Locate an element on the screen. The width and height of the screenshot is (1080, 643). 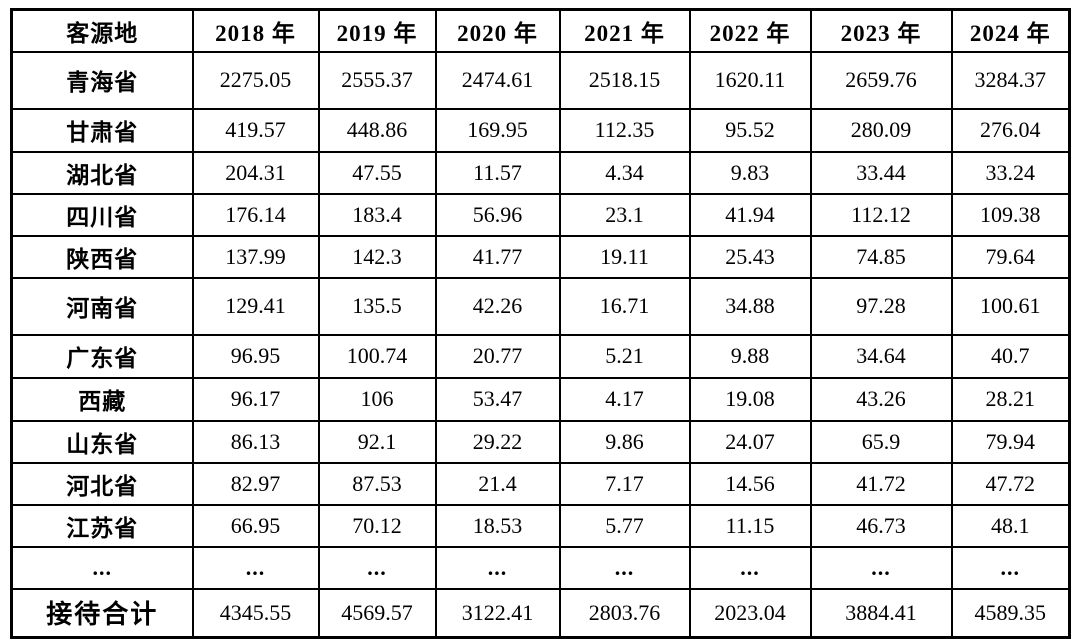
value-cell: 135.5 is located at coordinates (377, 306).